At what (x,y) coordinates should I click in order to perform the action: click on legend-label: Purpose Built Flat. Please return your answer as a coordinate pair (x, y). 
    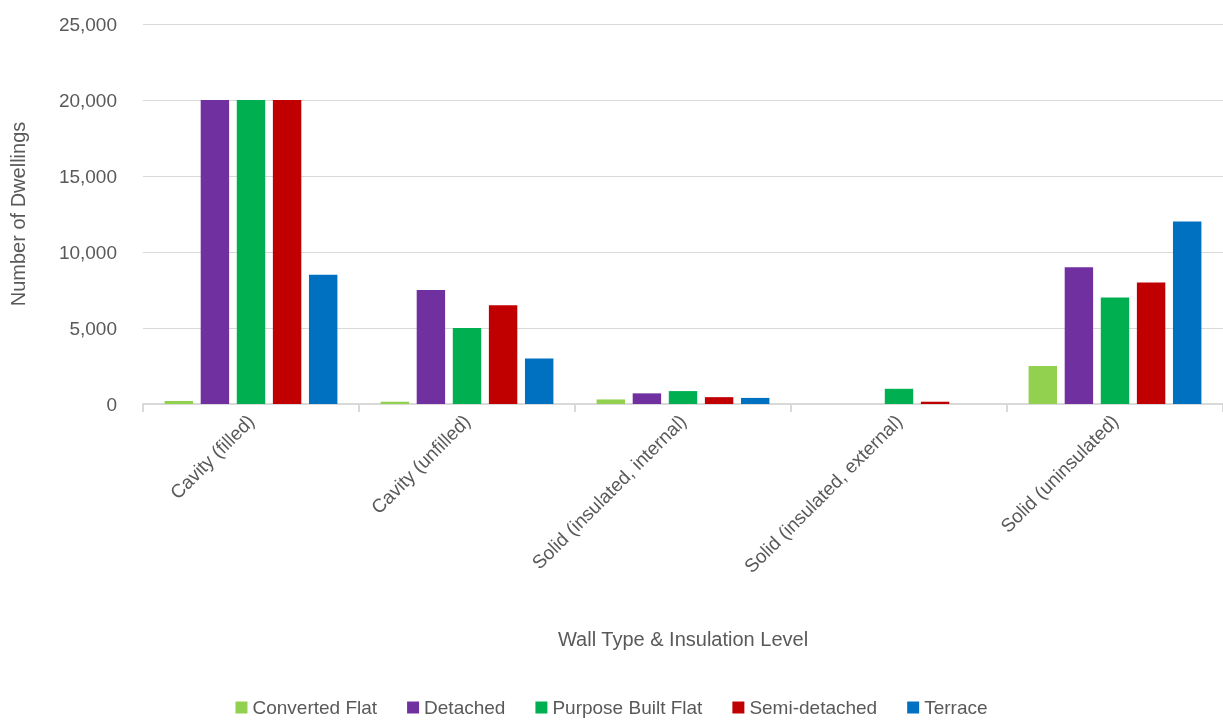
    Looking at the image, I should click on (628, 707).